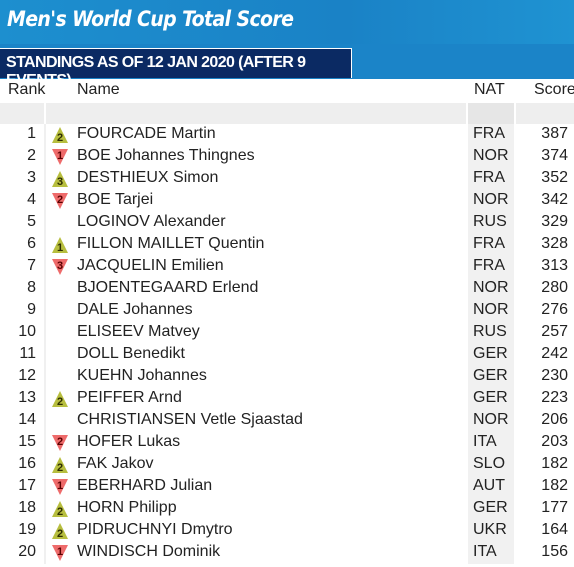 This screenshot has height=567, width=574. I want to click on table-row: 20 1 WINDISCH Dominik ITA 156, so click(287, 553).